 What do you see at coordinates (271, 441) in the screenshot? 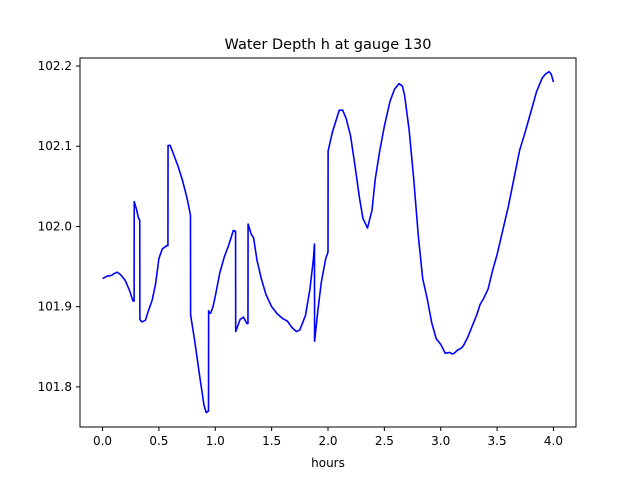
I see `x-tick-label: 1.5` at bounding box center [271, 441].